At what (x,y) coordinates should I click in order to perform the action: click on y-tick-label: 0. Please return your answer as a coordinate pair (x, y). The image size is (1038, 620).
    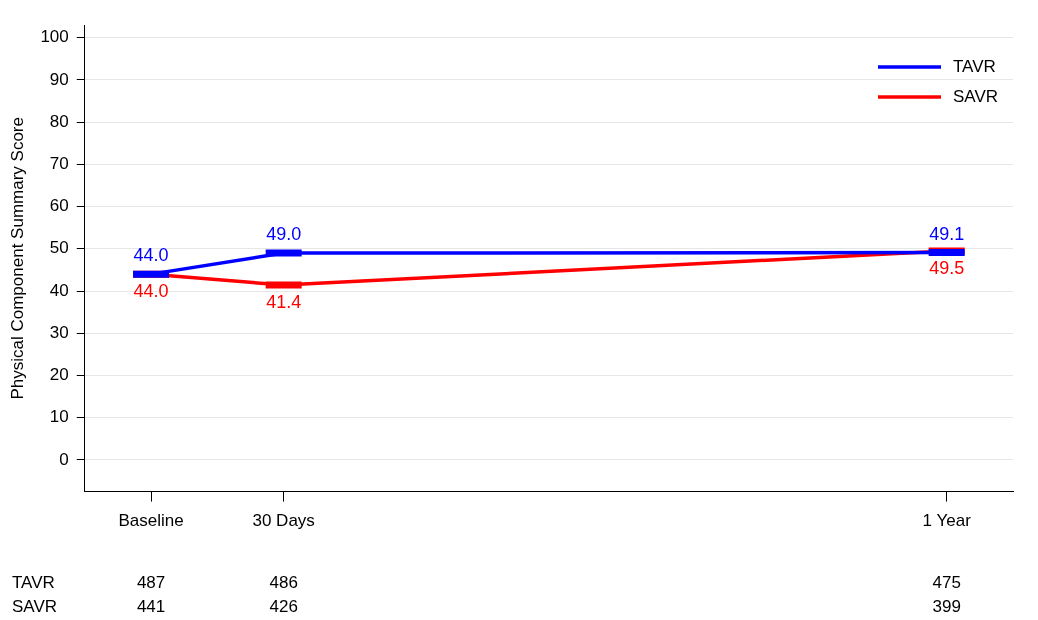
    Looking at the image, I should click on (64, 459).